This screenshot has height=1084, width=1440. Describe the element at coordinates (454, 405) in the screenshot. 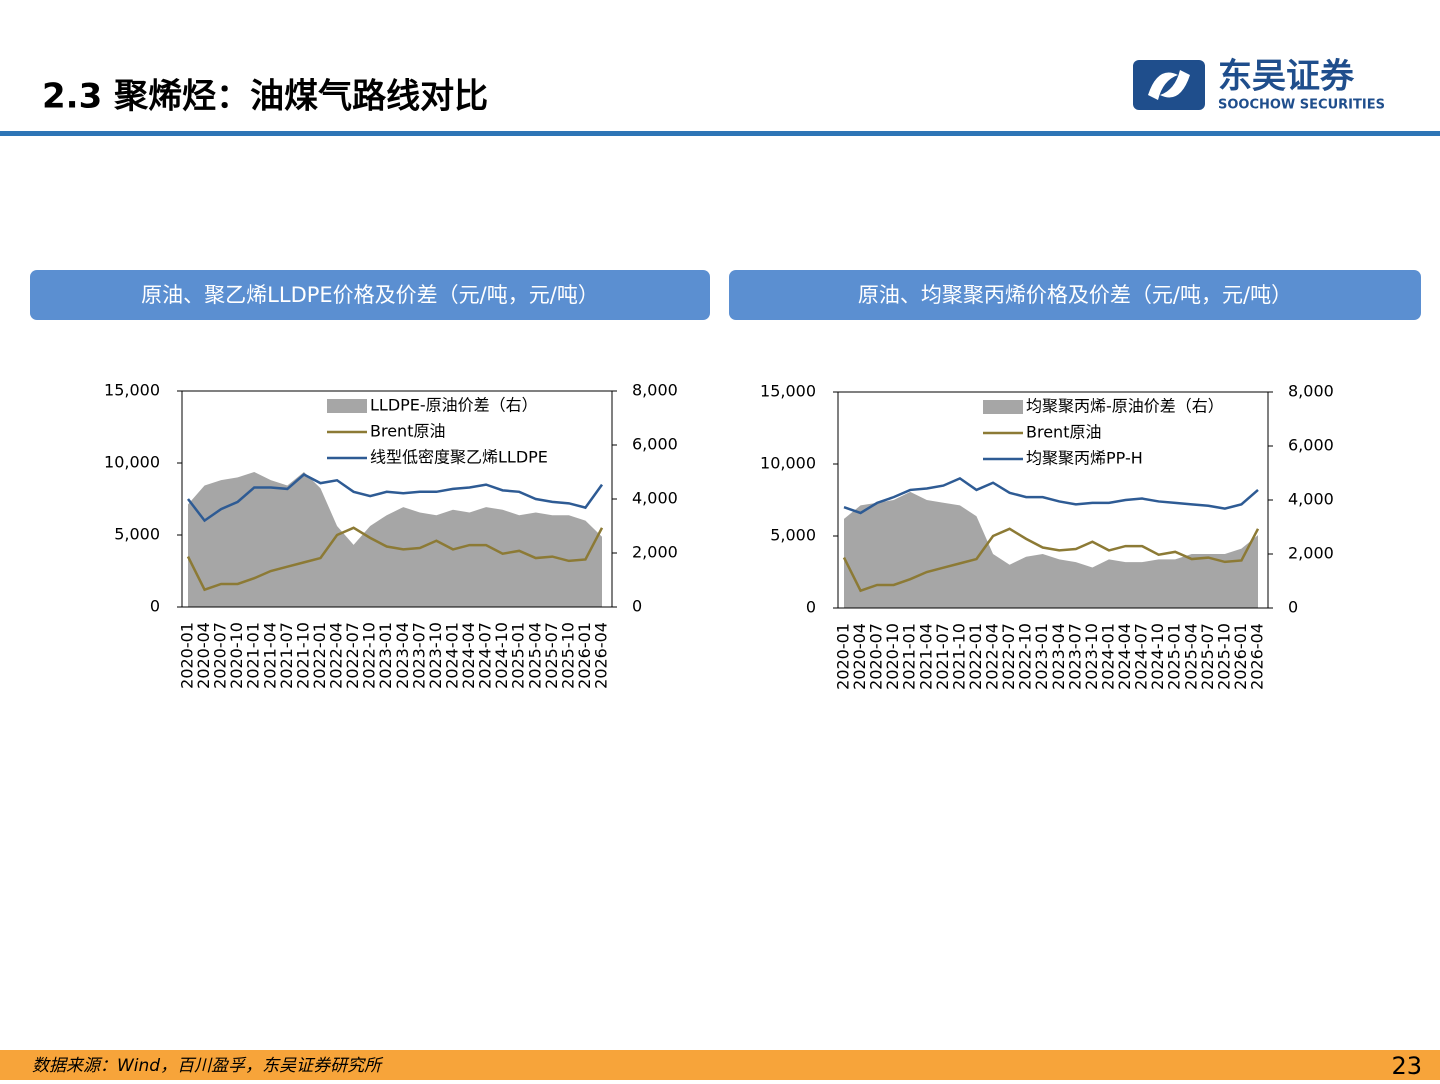

I see `legend-label: LLDPE-原油价差（右）` at that location.